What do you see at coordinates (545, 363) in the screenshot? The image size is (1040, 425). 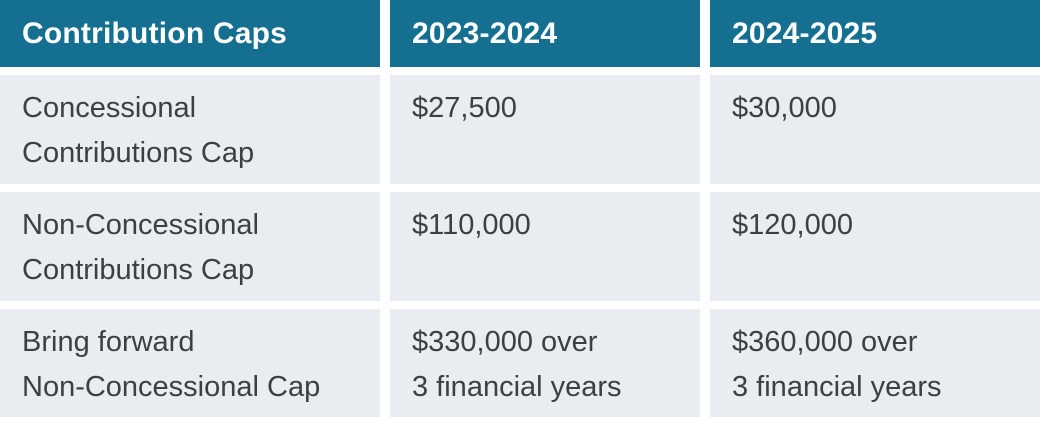 I see `bring-forward-cap-2023-2024-value: $330,000 over 3 financial years` at bounding box center [545, 363].